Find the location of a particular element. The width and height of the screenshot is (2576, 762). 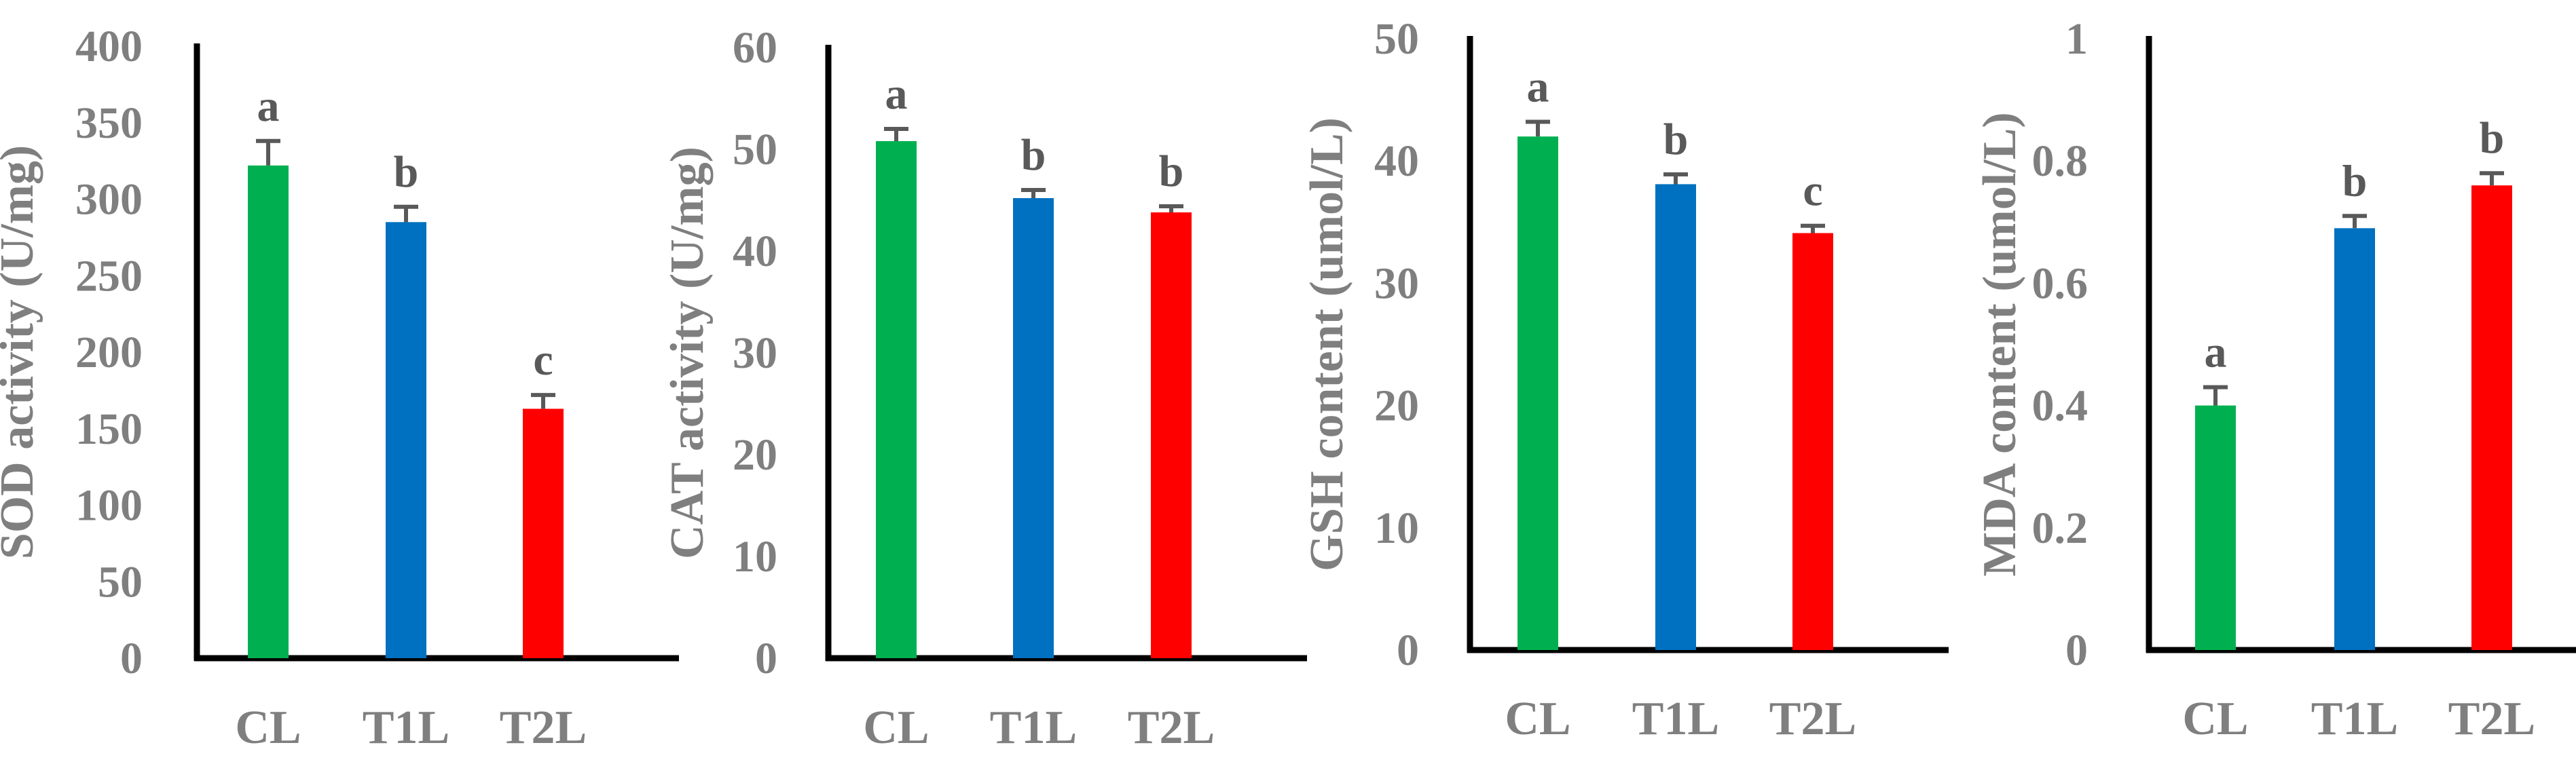

y-tick-label: 0.8 is located at coordinates (2060, 161).